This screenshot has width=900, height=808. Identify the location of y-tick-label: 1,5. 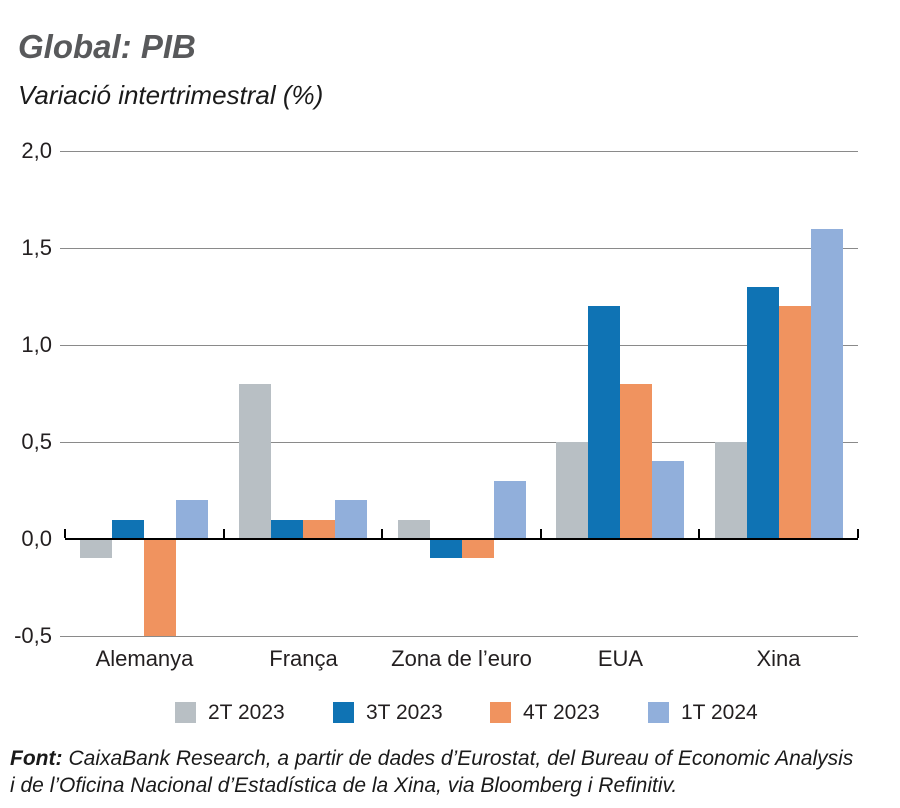
(36, 247).